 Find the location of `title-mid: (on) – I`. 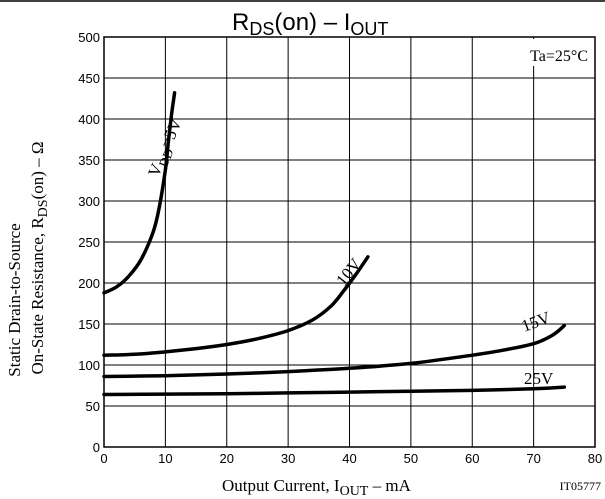

title-mid: (on) – I is located at coordinates (312, 22).